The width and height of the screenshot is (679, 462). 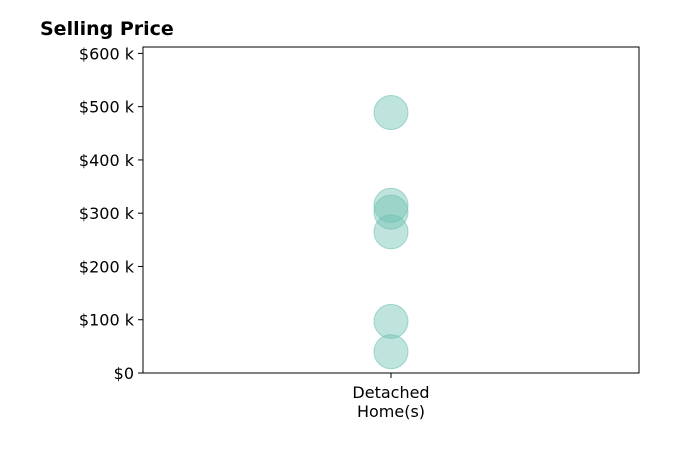 I want to click on y-tick-label: $0, so click(x=124, y=373).